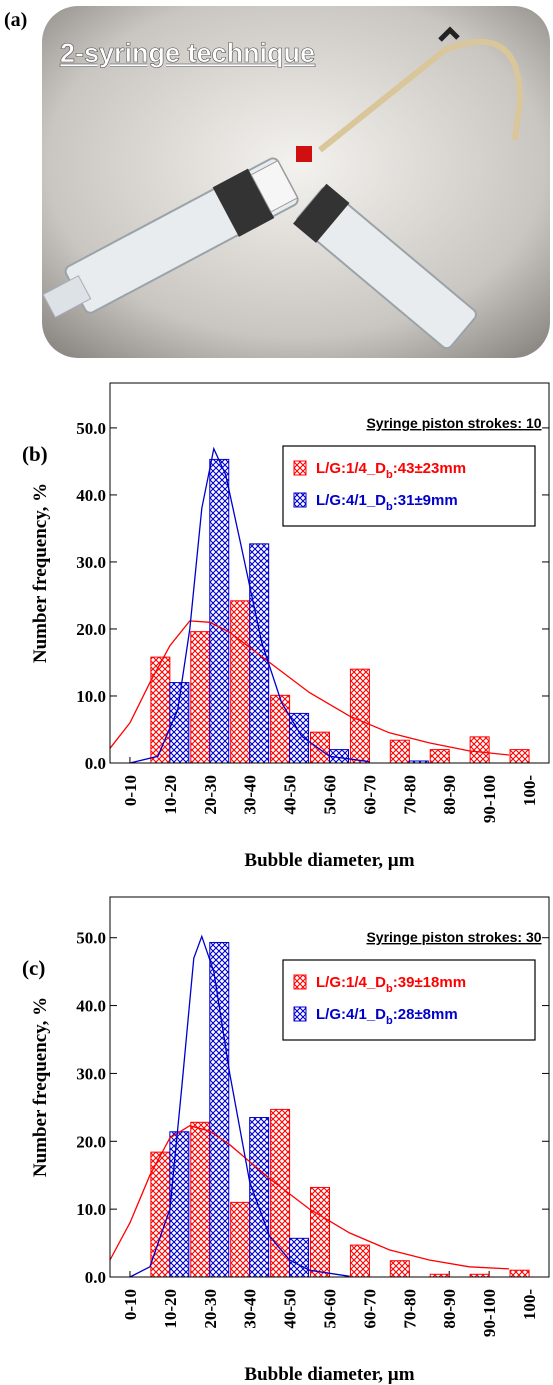 This screenshot has width=553, height=1385. Describe the element at coordinates (385, 266) in the screenshot. I see `syringe-right` at that location.